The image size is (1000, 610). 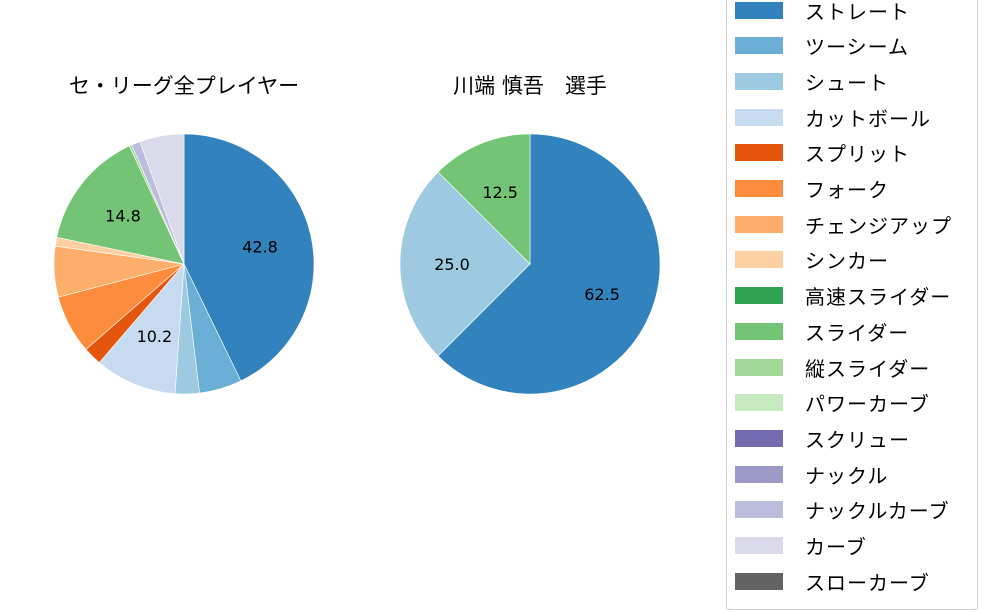 What do you see at coordinates (857, 47) in the screenshot?
I see `legend-label: ツーシーム` at bounding box center [857, 47].